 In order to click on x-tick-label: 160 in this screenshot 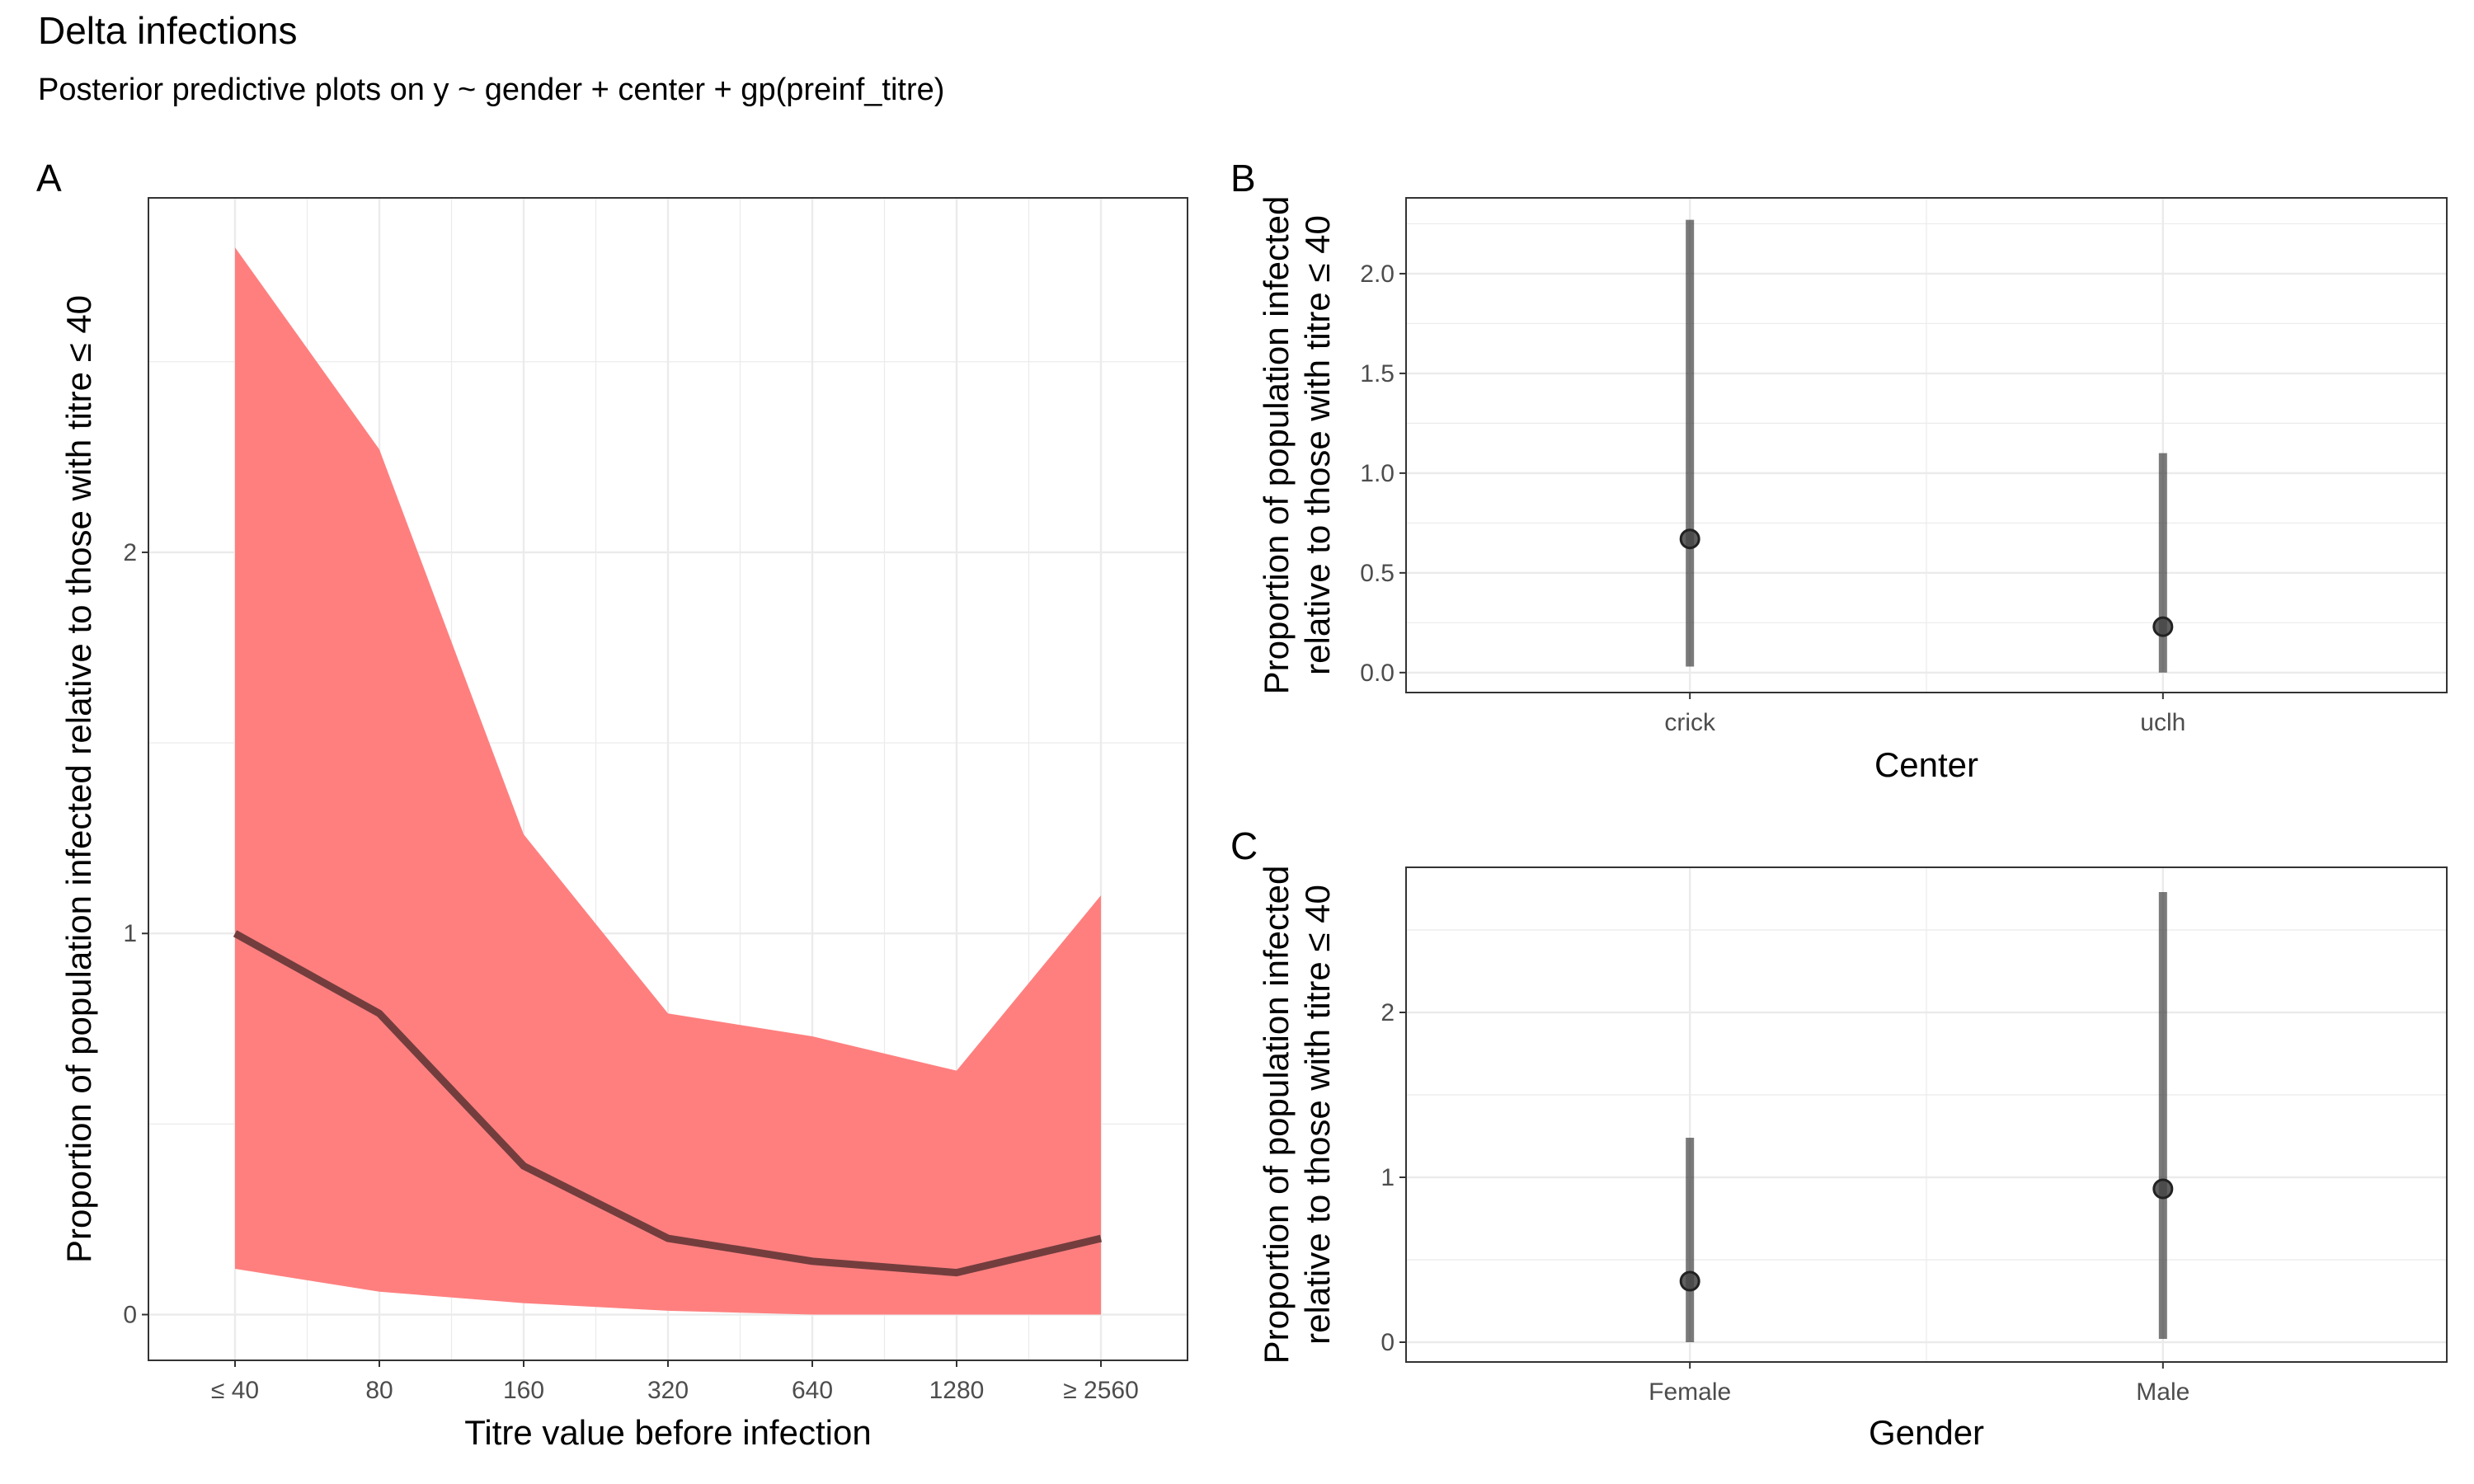, I will do `click(523, 1390)`.